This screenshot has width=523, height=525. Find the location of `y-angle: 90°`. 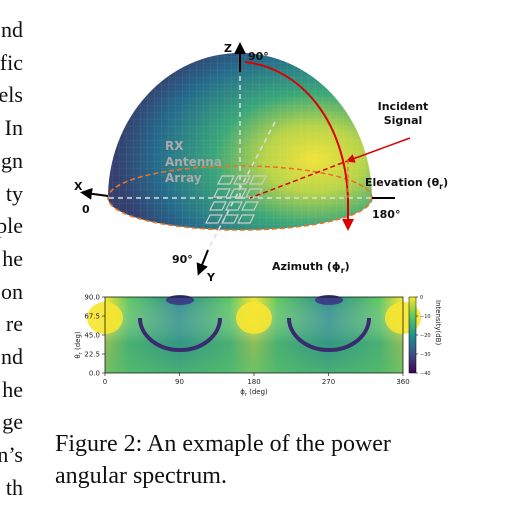

y-angle: 90° is located at coordinates (182, 259).